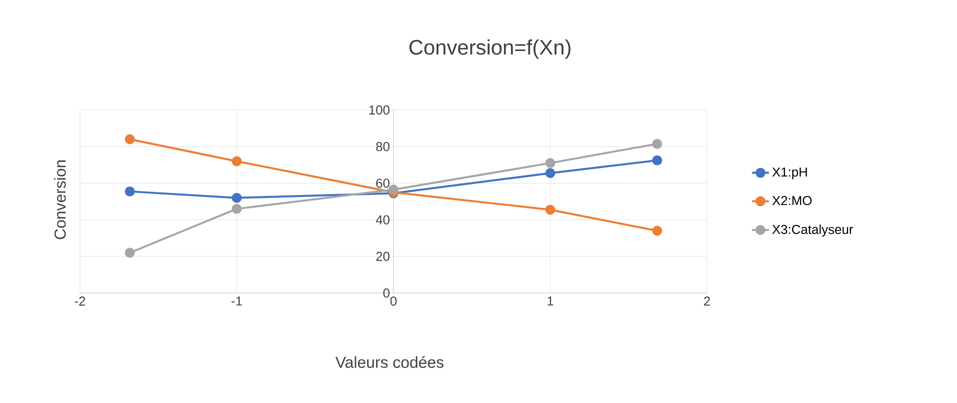  I want to click on x-tick-label: 0, so click(393, 301).